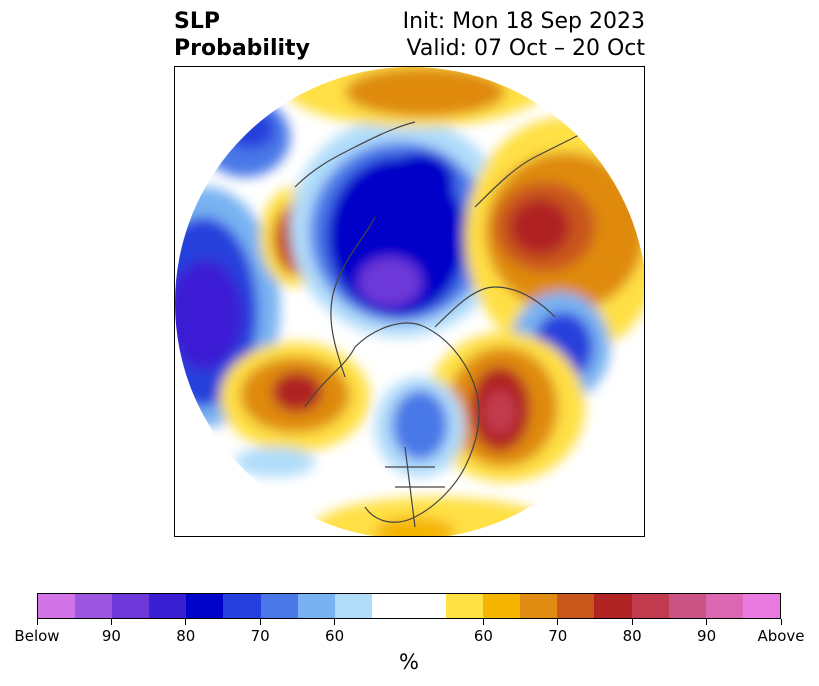 The image size is (819, 686). Describe the element at coordinates (525, 48) in the screenshot. I see `valid-period: Valid: 07 Oct – 20 Oct` at that location.